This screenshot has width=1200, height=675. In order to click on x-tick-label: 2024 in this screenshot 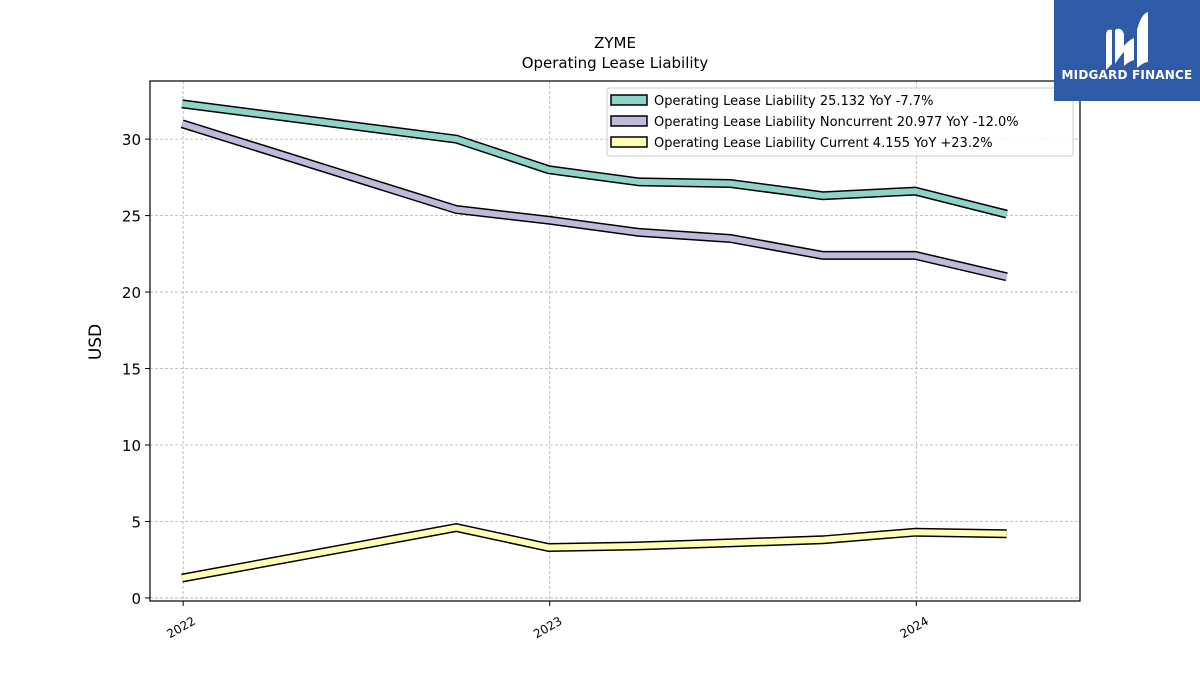, I will do `click(914, 627)`.